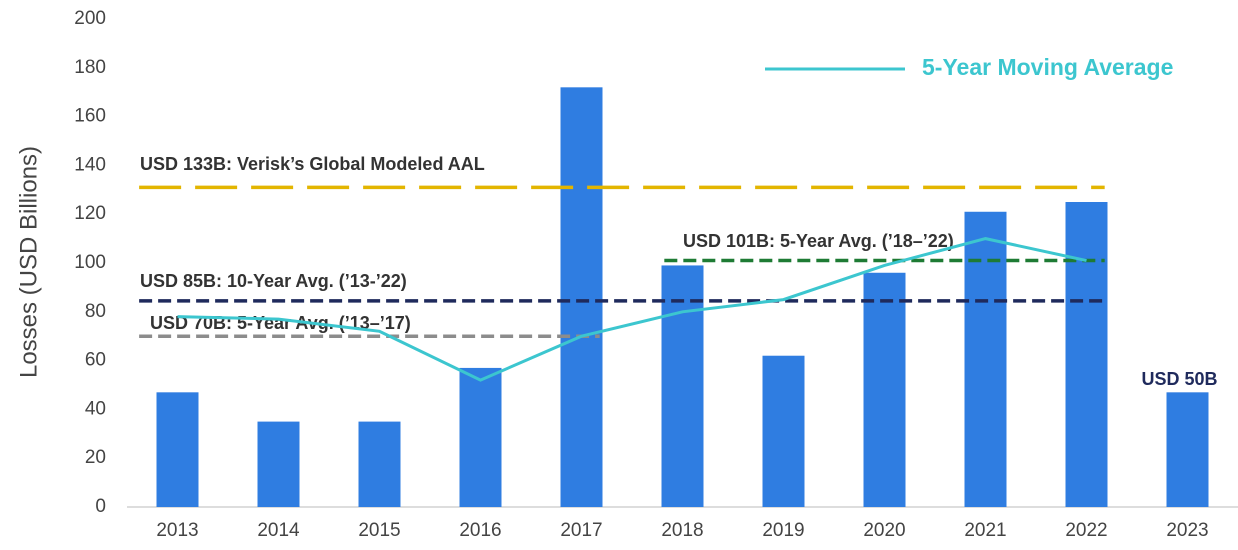 The image size is (1238, 550). What do you see at coordinates (581, 530) in the screenshot?
I see `x-tick-label: 2017` at bounding box center [581, 530].